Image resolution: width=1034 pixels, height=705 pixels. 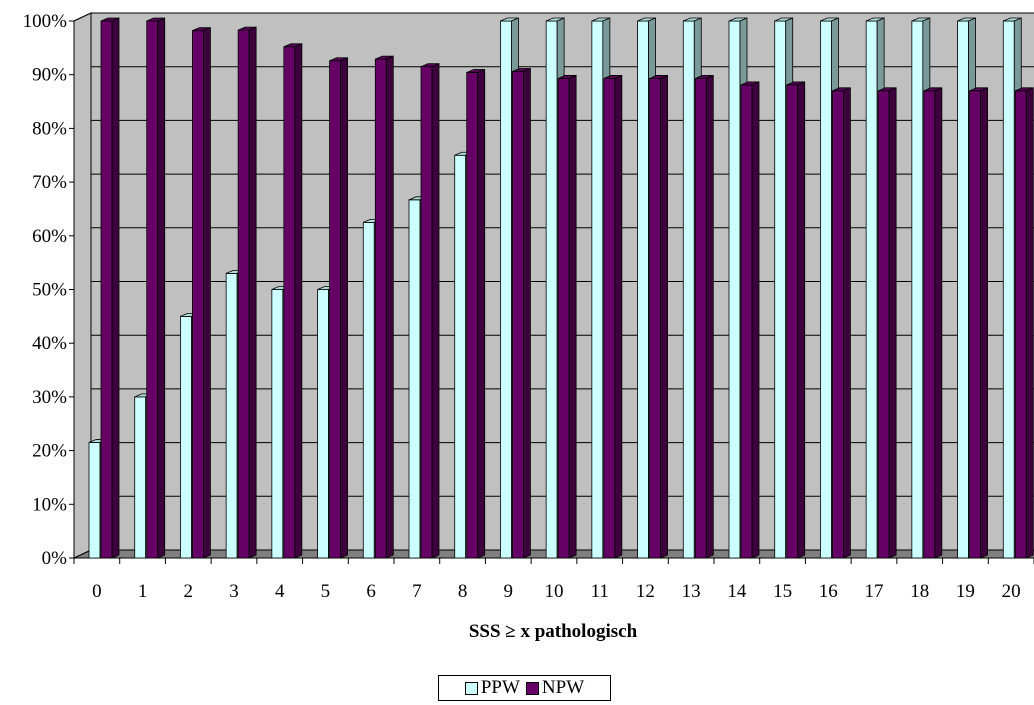 I want to click on x-tick-label: 1, so click(x=143, y=591).